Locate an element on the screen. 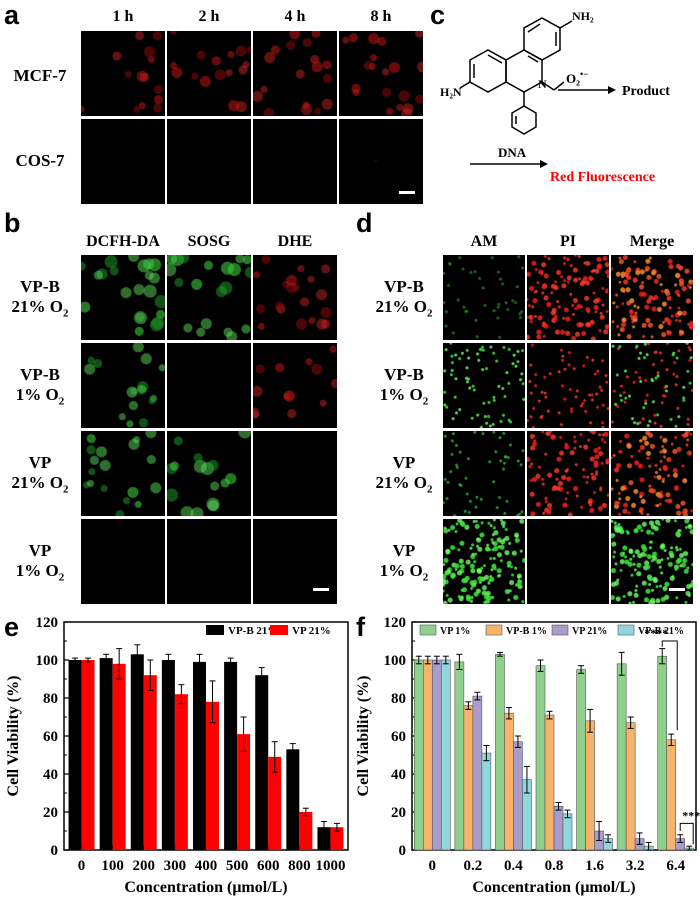 Image resolution: width=700 pixels, height=922 pixels. col-label-am: AM is located at coordinates (484, 241).